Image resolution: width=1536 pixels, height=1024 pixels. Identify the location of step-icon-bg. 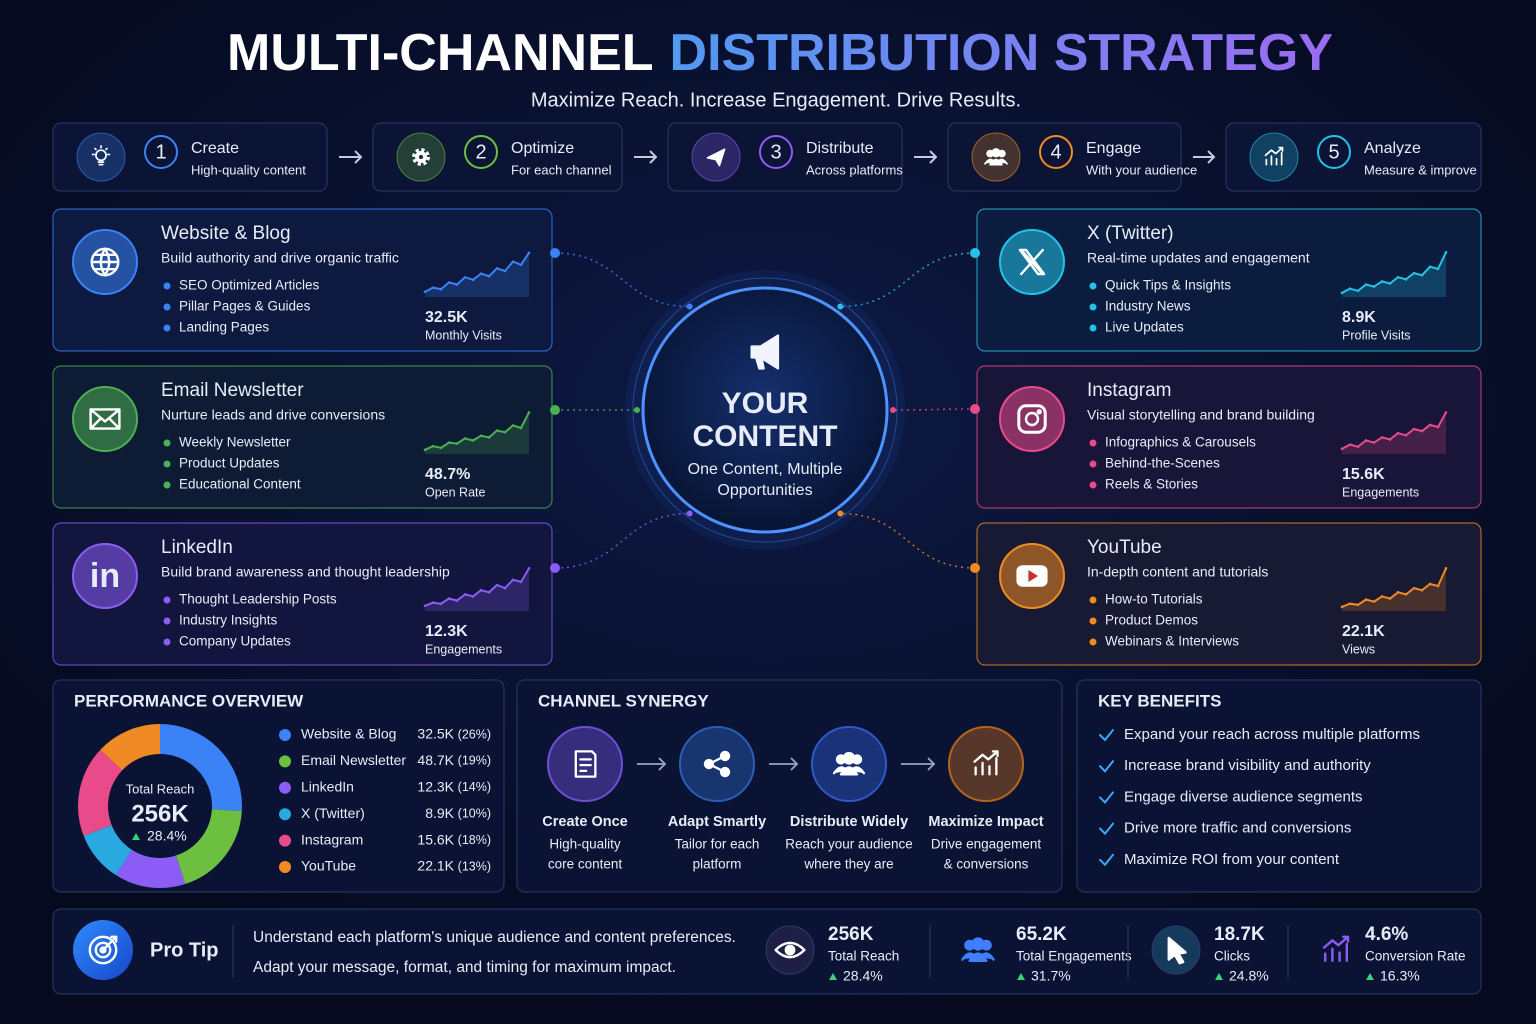
(101, 157).